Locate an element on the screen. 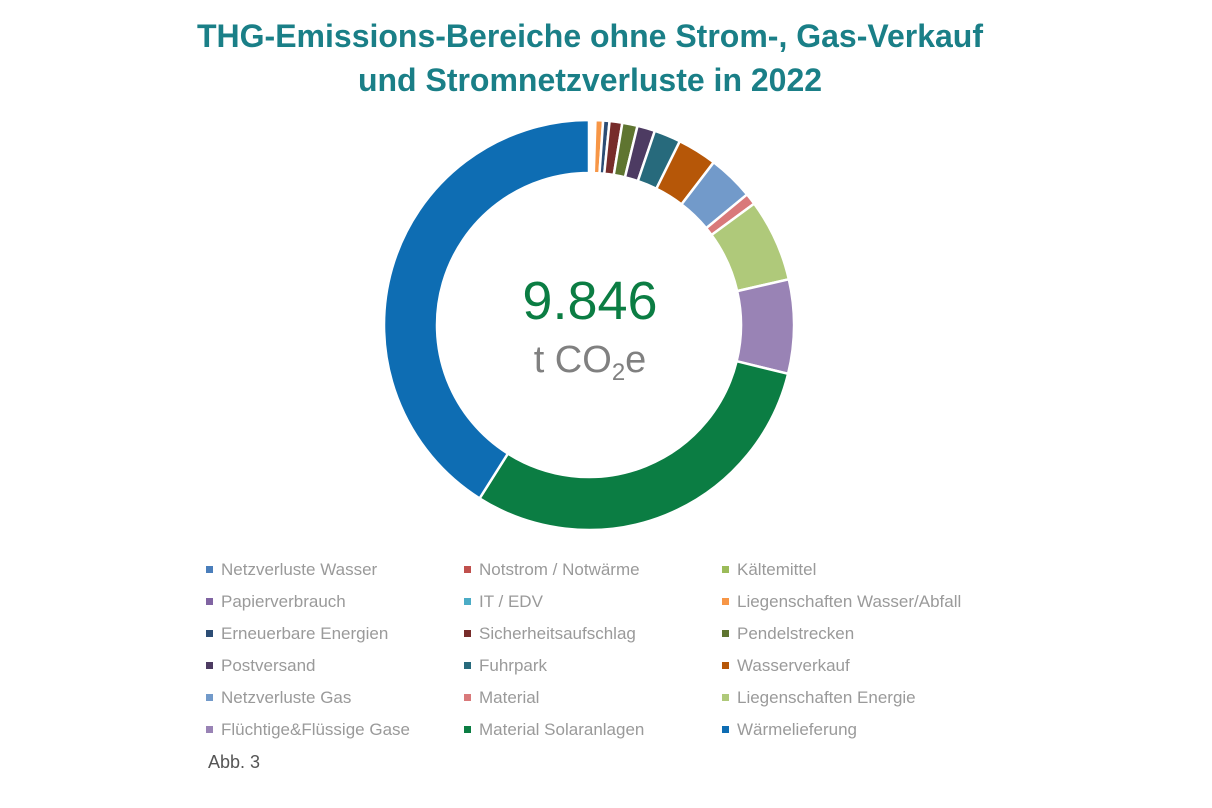 The image size is (1212, 808). legend-item-3: Papierverbrauch is located at coordinates (276, 602).